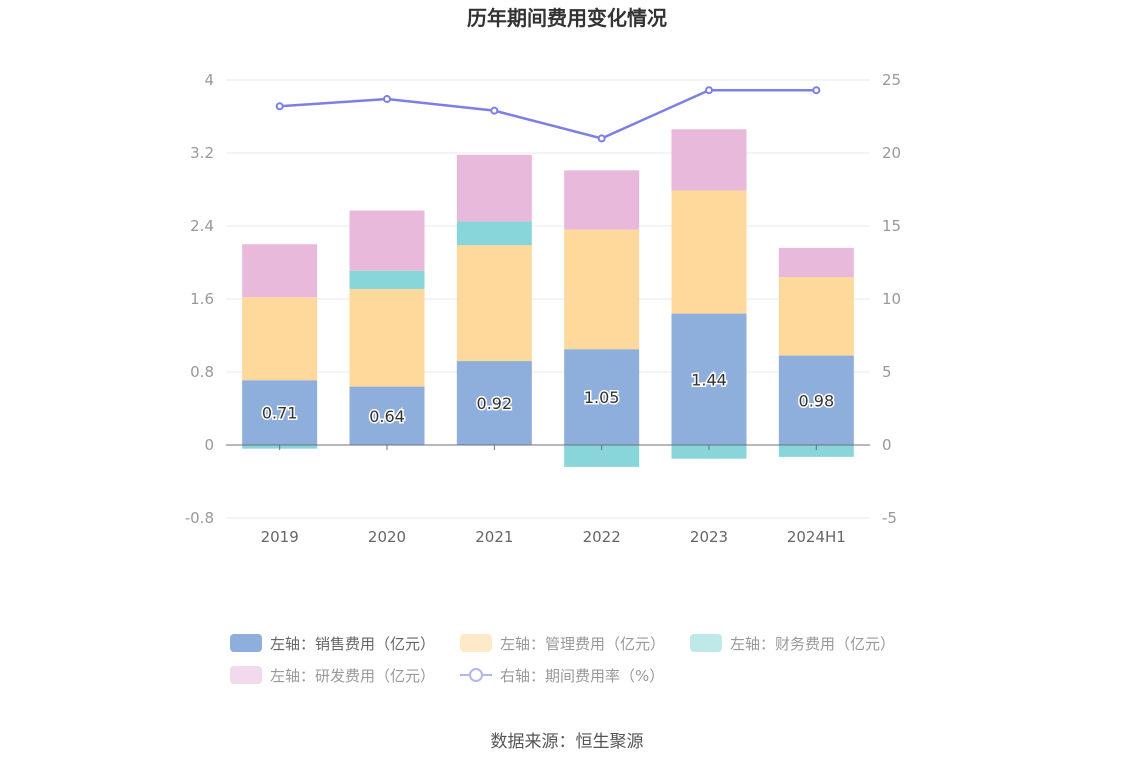 This screenshot has height=766, width=1134. Describe the element at coordinates (202, 226) in the screenshot. I see `left-tick-label: 2.4` at that location.